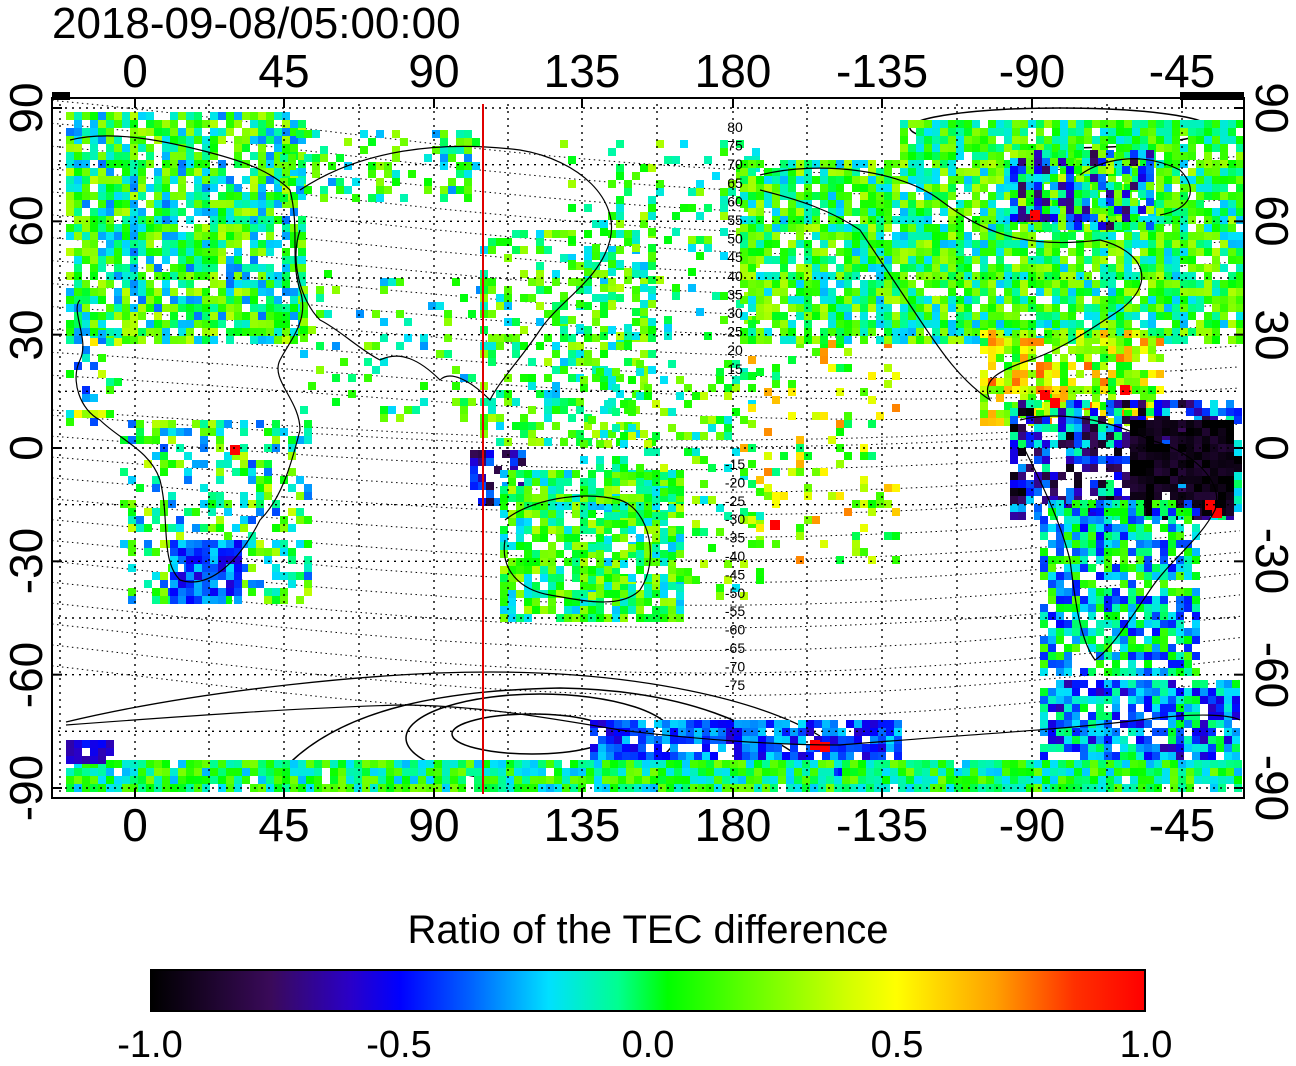 This screenshot has height=1066, width=1296. I want to click on colorbar-label: 1.0, so click(1146, 1045).